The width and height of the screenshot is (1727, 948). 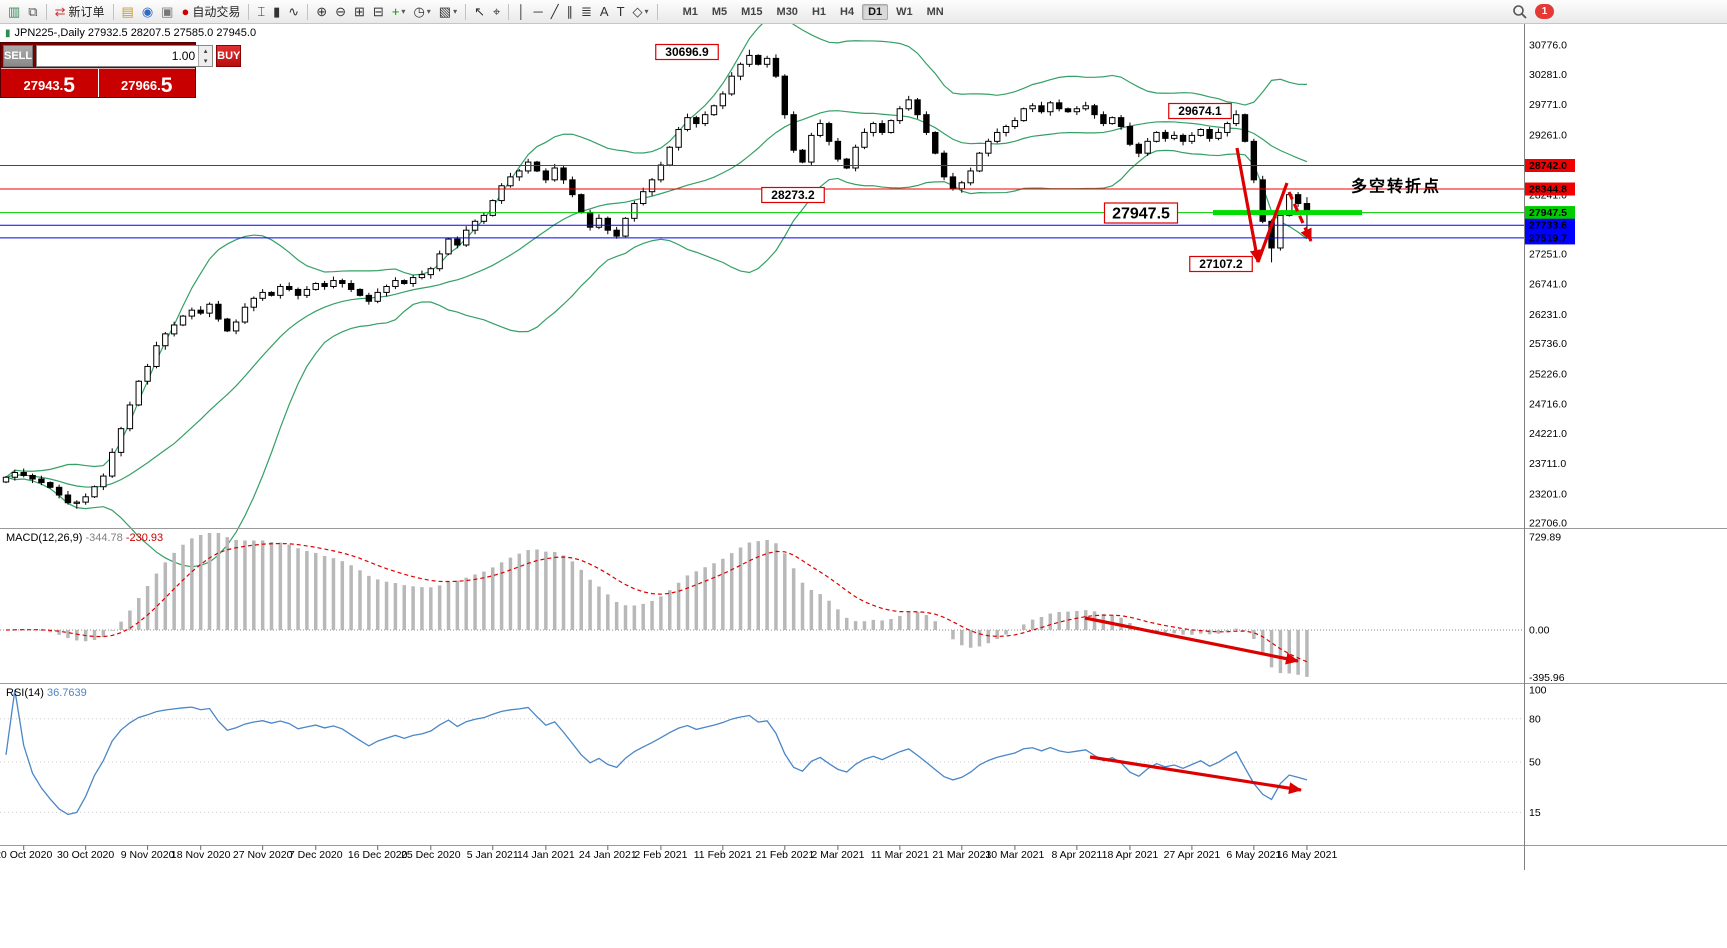 I want to click on volume-increase-button: ▴, so click(x=206, y=51).